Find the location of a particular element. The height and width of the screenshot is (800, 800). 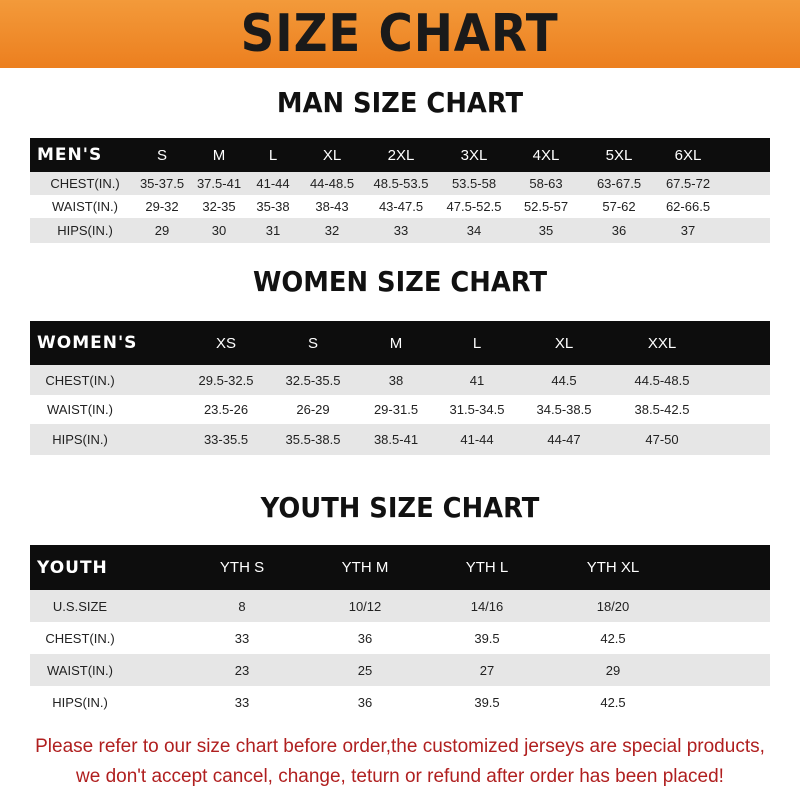

size-header: 3XL is located at coordinates (474, 155).